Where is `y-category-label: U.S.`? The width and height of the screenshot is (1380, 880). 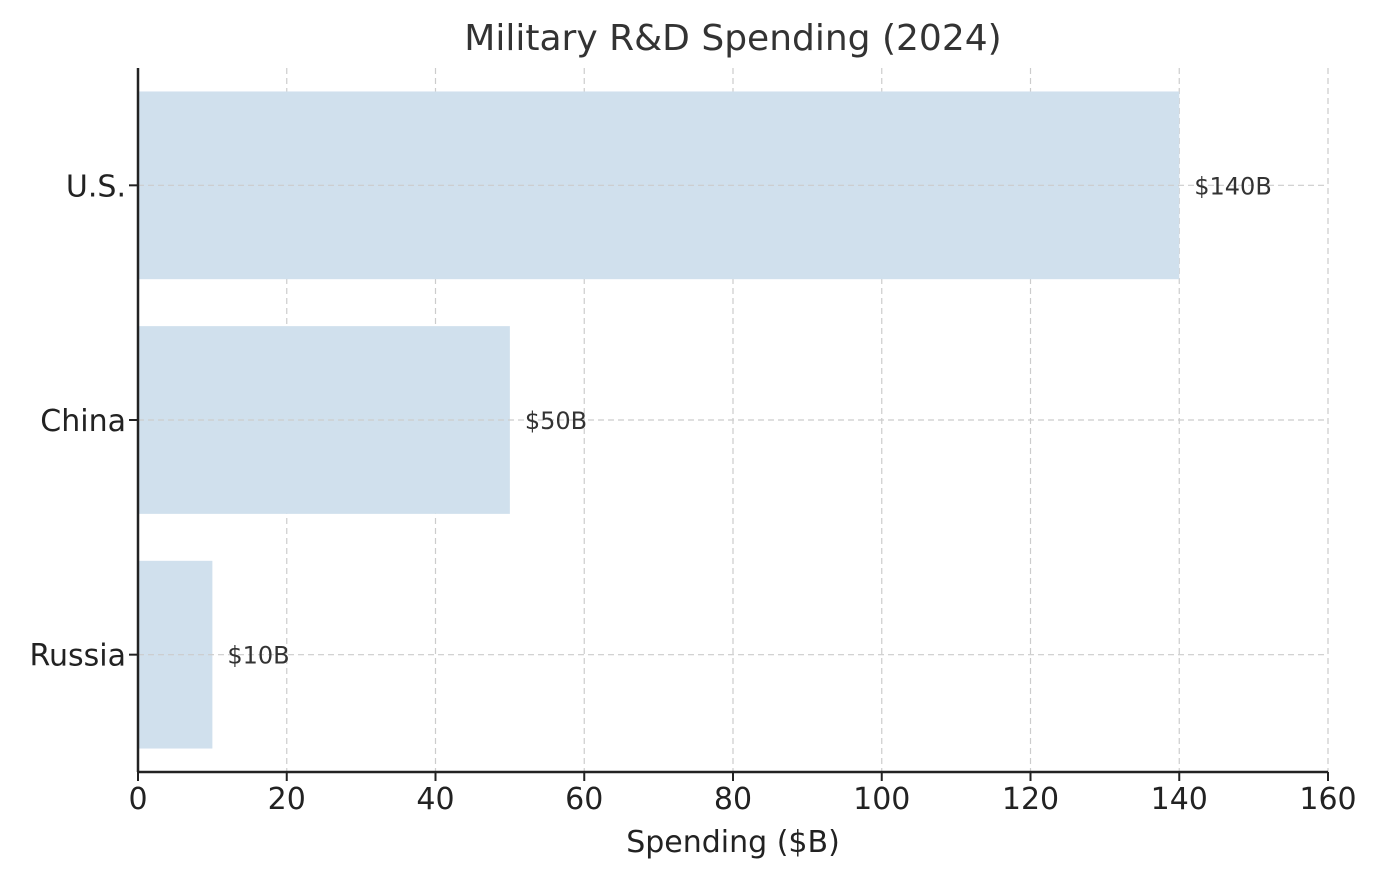
y-category-label: U.S. is located at coordinates (96, 186).